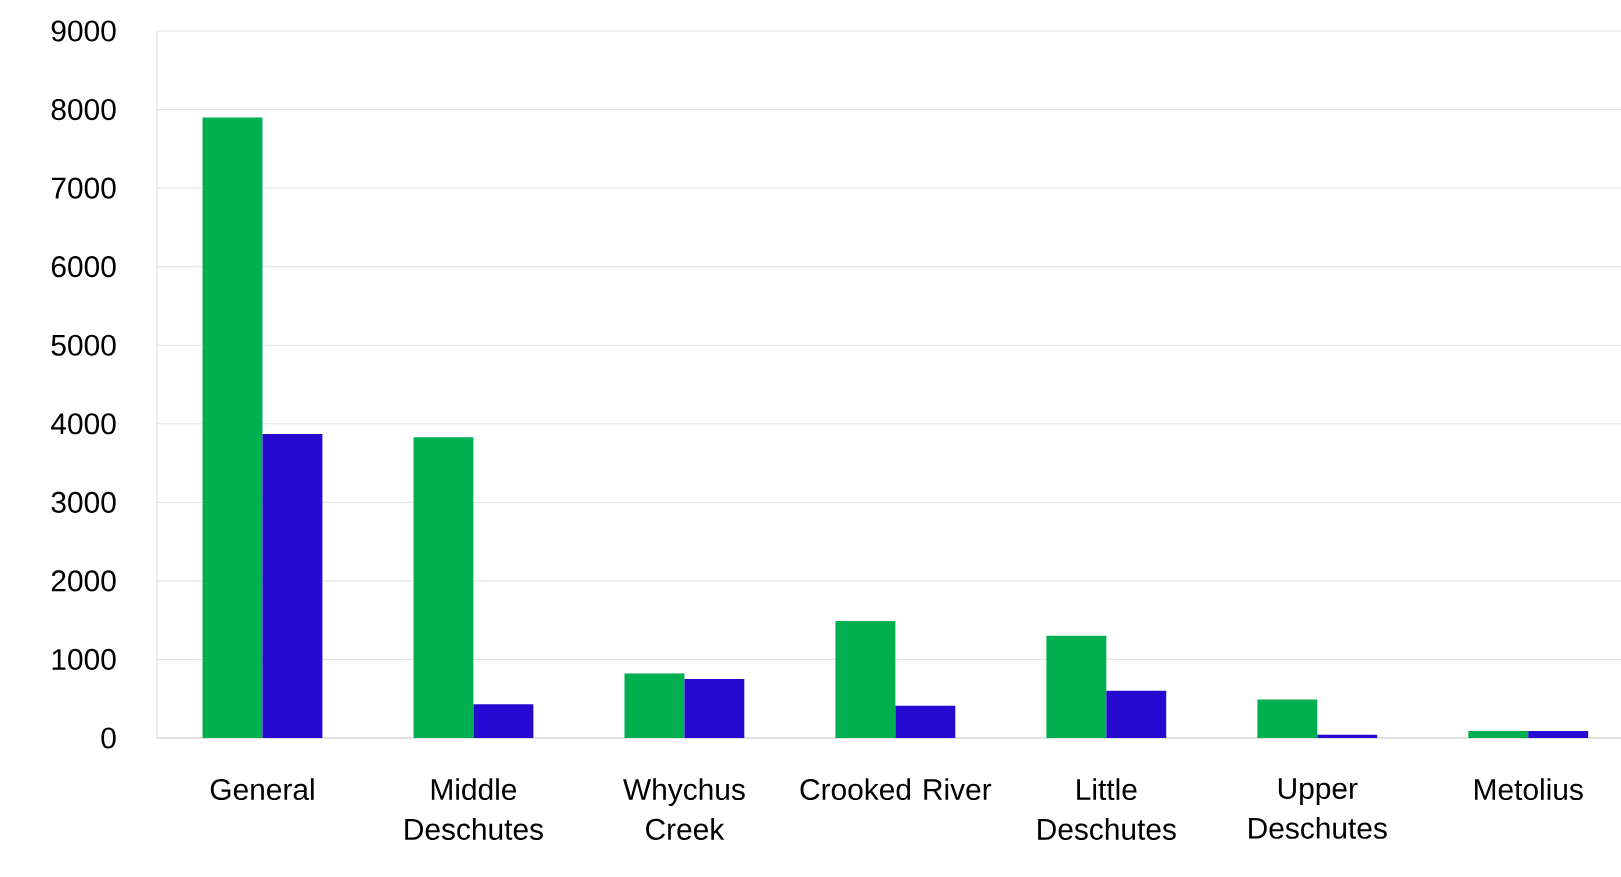 This screenshot has height=877, width=1621. I want to click on y-tick-label: 3000, so click(83, 502).